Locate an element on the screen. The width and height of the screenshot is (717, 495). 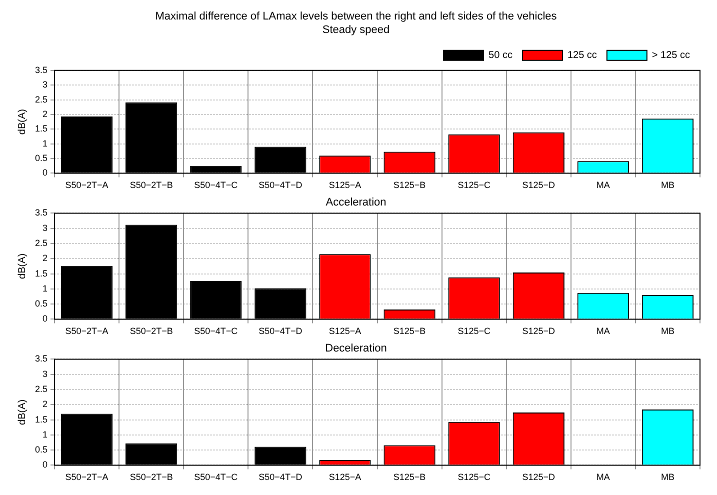
legend-label: 50 cc is located at coordinates (500, 56).